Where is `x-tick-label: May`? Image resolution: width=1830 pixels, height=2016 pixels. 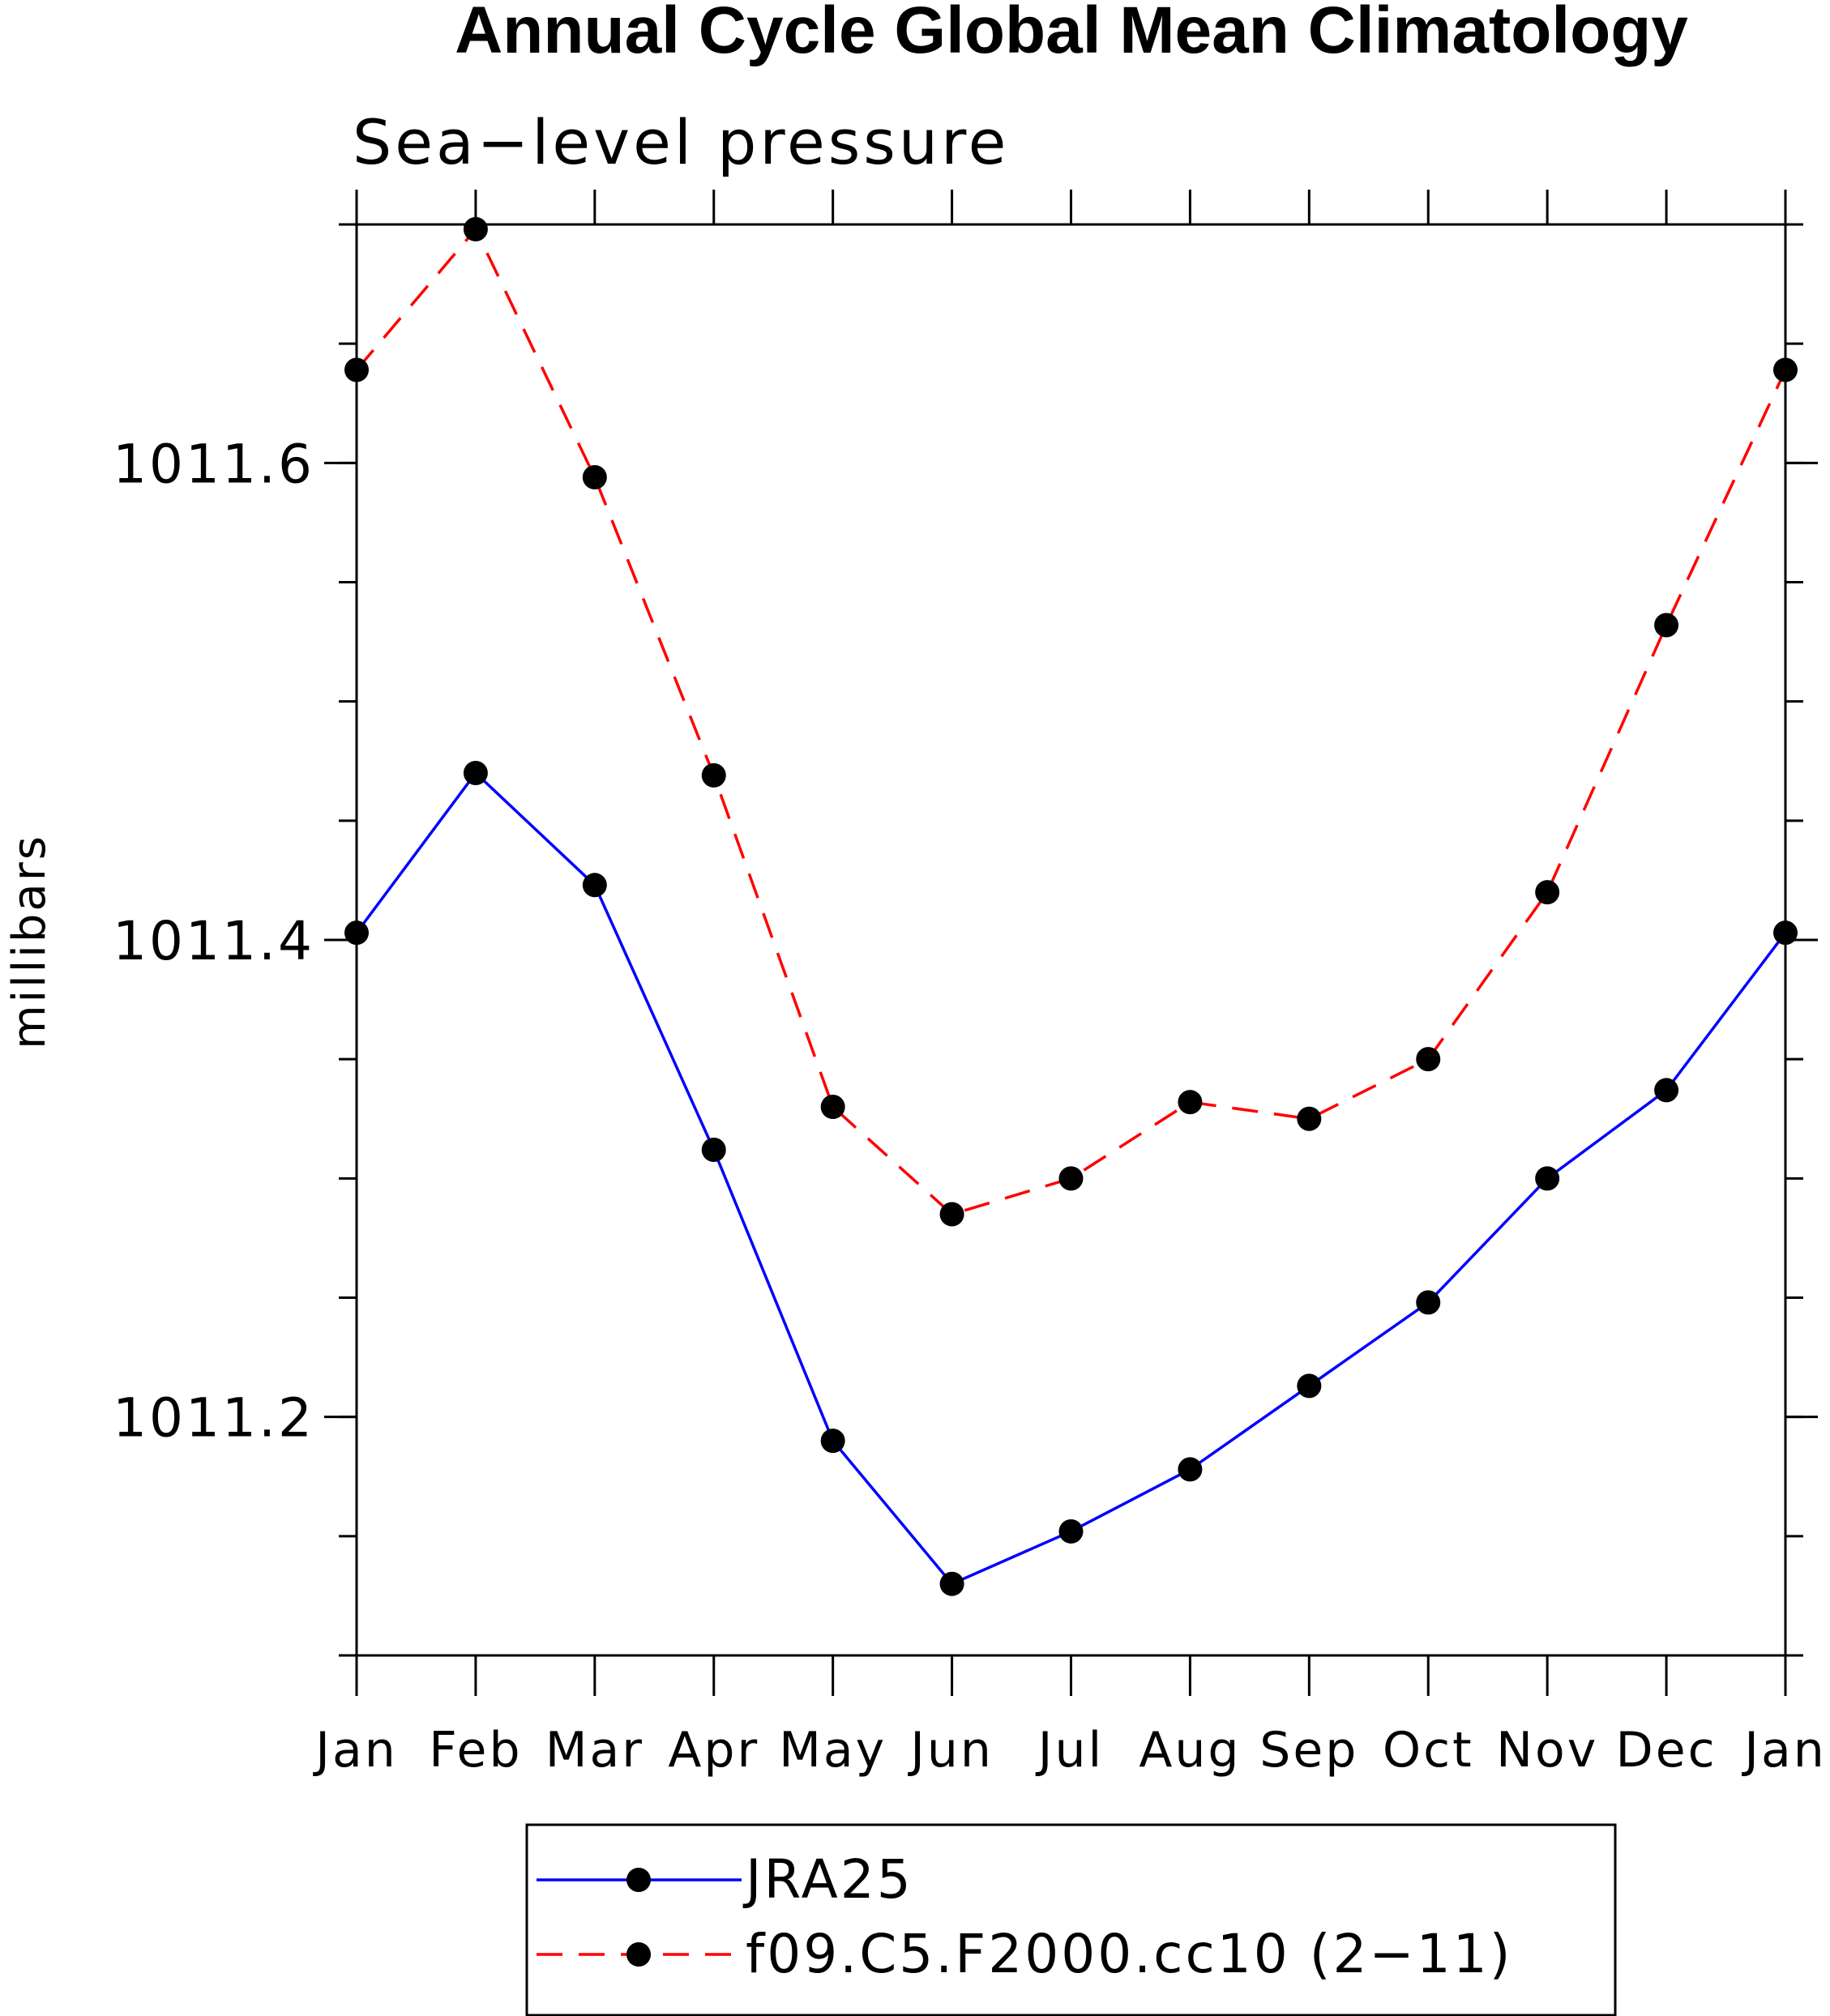 x-tick-label: May is located at coordinates (833, 1750).